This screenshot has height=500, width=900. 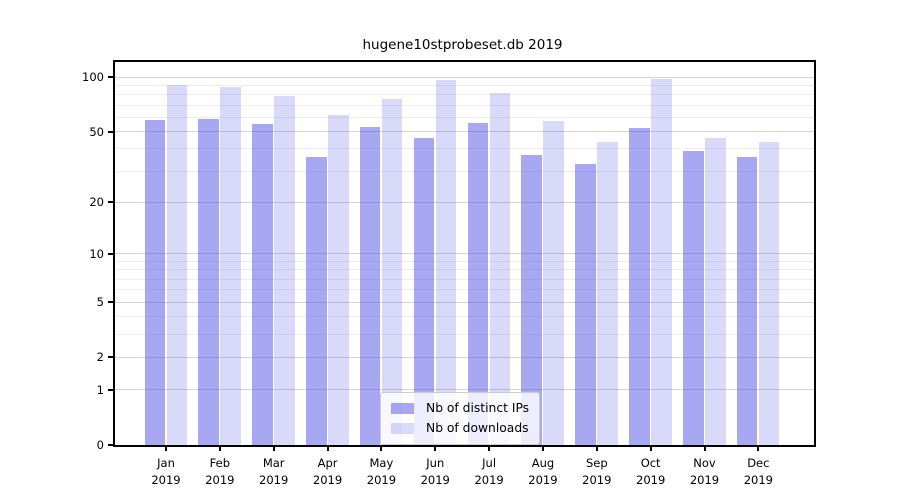 I want to click on x-tick-label-feb: Feb 2019, so click(x=220, y=471).